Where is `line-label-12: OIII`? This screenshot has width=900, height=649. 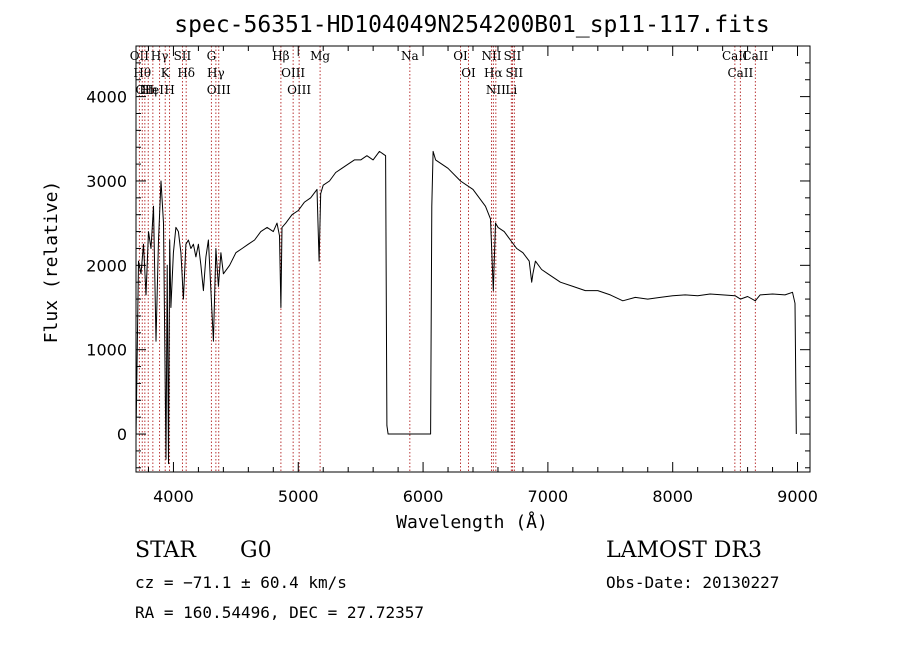 line-label-12: OIII is located at coordinates (219, 90).